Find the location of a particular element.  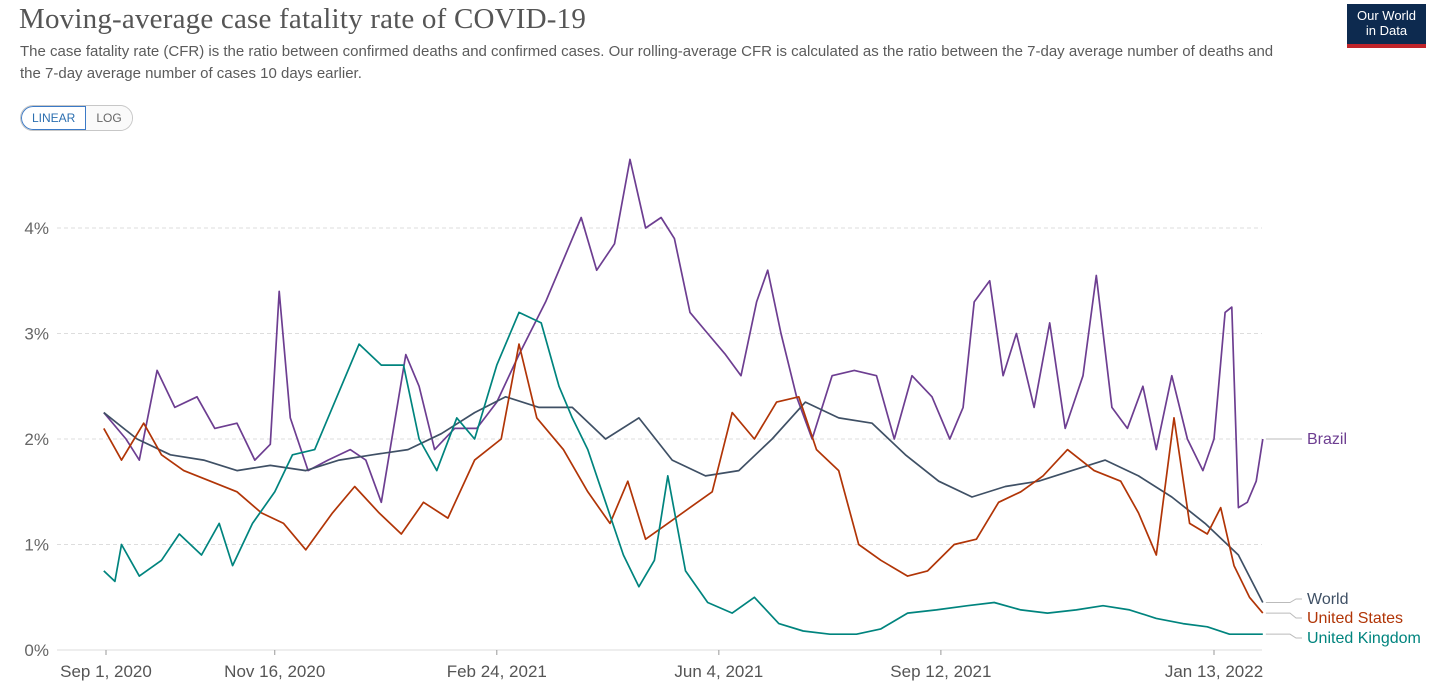

x-tick-label: Sep 12, 2021 is located at coordinates (940, 671).